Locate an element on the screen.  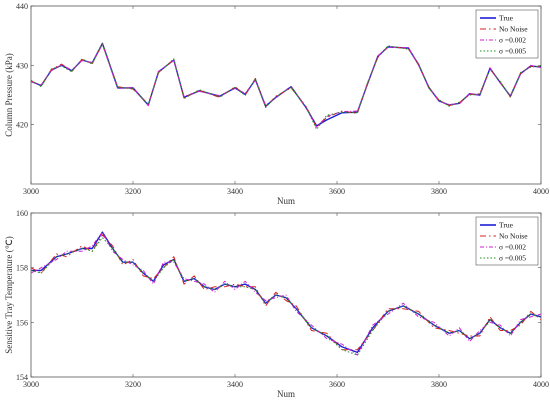
y-tick-label: 440 is located at coordinates (22, 6).